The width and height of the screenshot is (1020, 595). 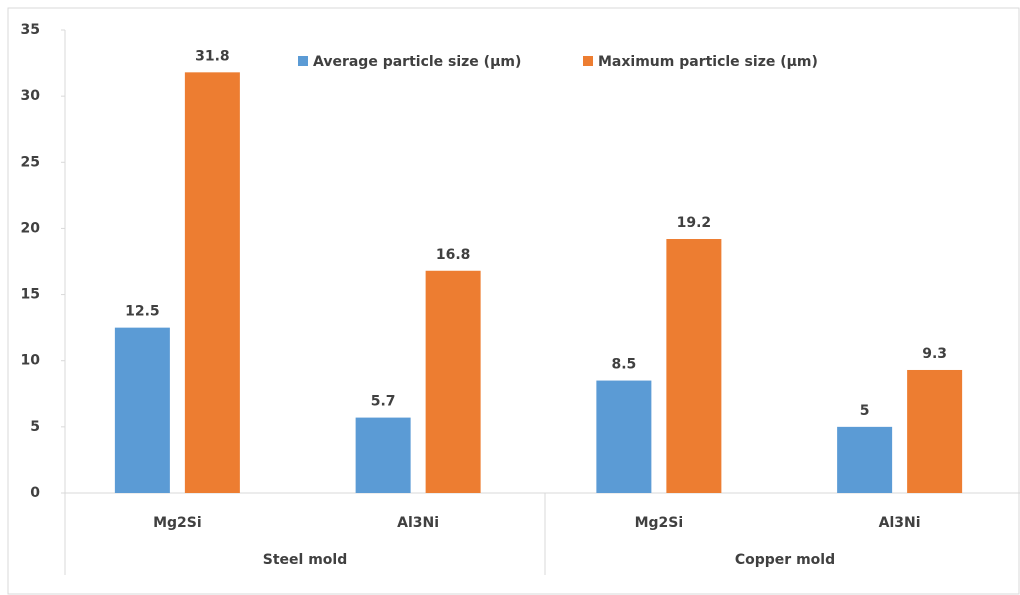 I want to click on legend-label: Maximum particle size (µm), so click(x=708, y=62).